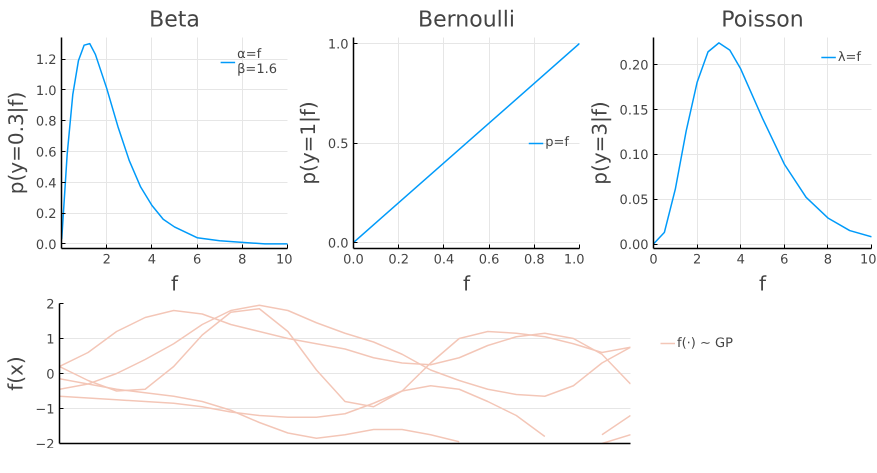  What do you see at coordinates (762, 20) in the screenshot?
I see `chart-title: Poisson` at bounding box center [762, 20].